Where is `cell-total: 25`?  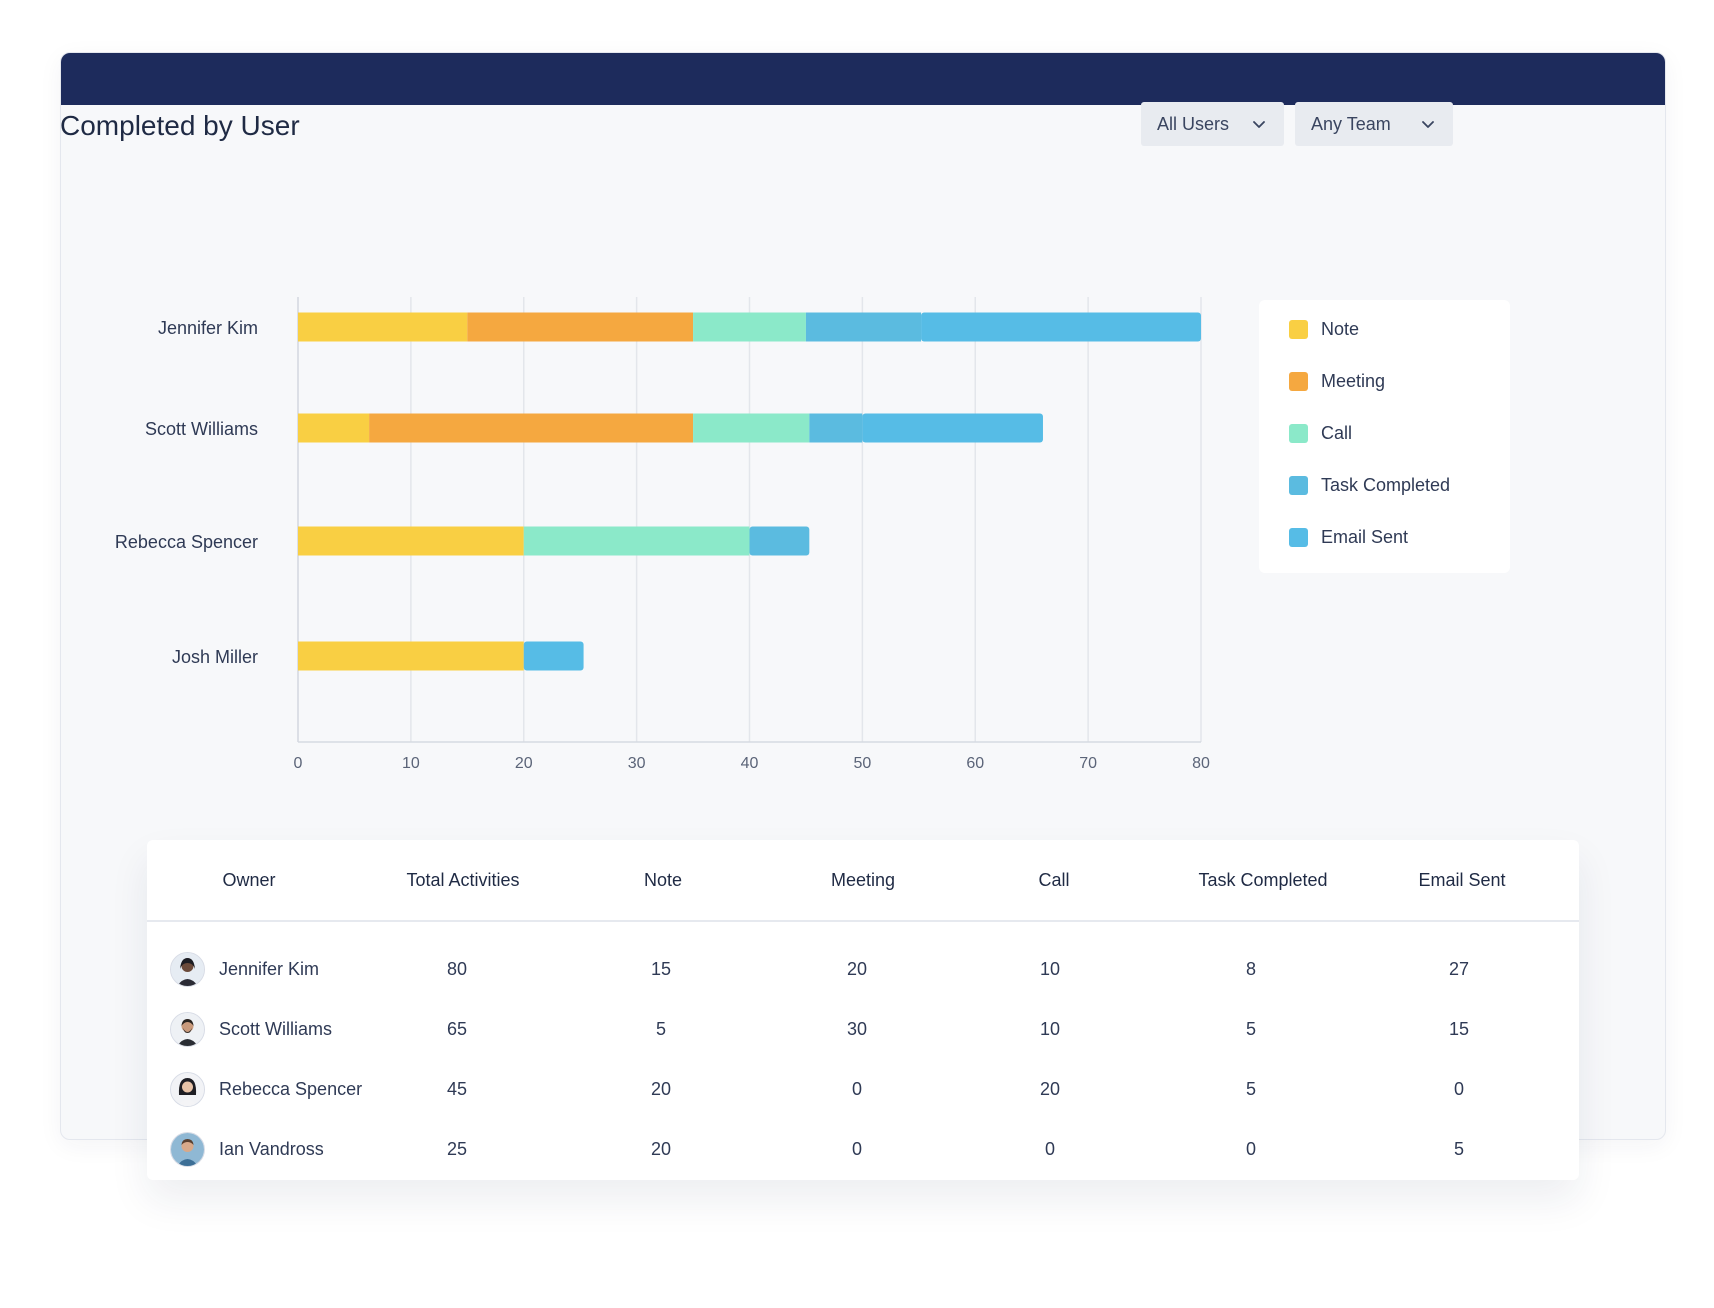 cell-total: 25 is located at coordinates (457, 1149).